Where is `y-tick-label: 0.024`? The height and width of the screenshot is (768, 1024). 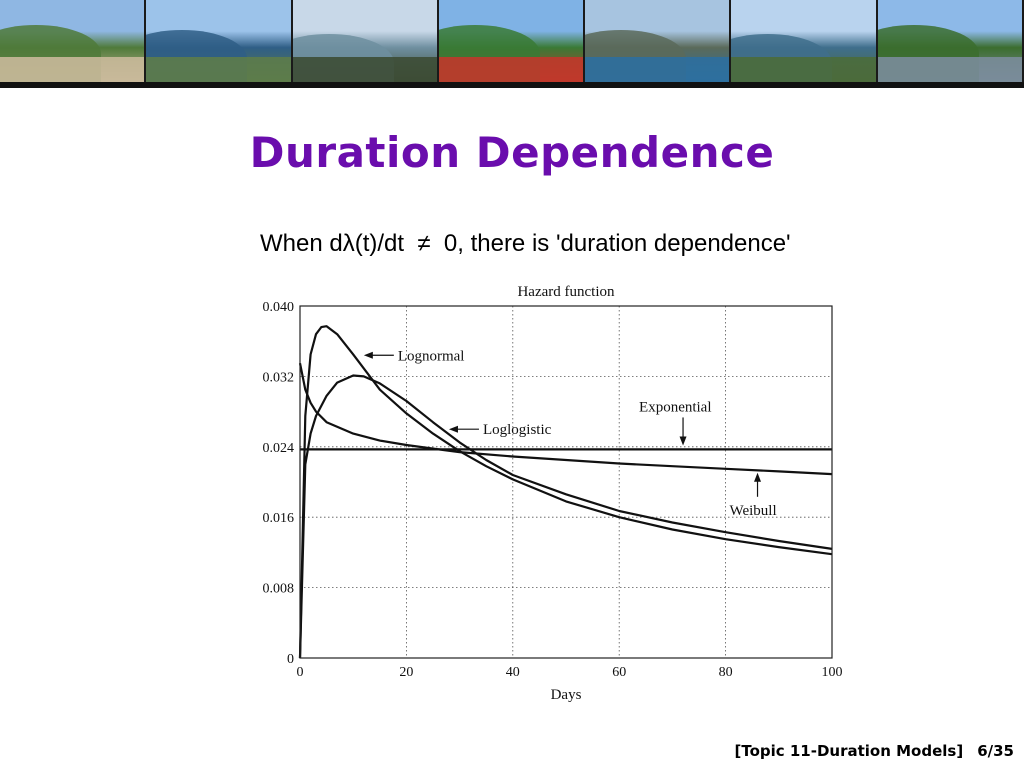
y-tick-label: 0.024 is located at coordinates (279, 448).